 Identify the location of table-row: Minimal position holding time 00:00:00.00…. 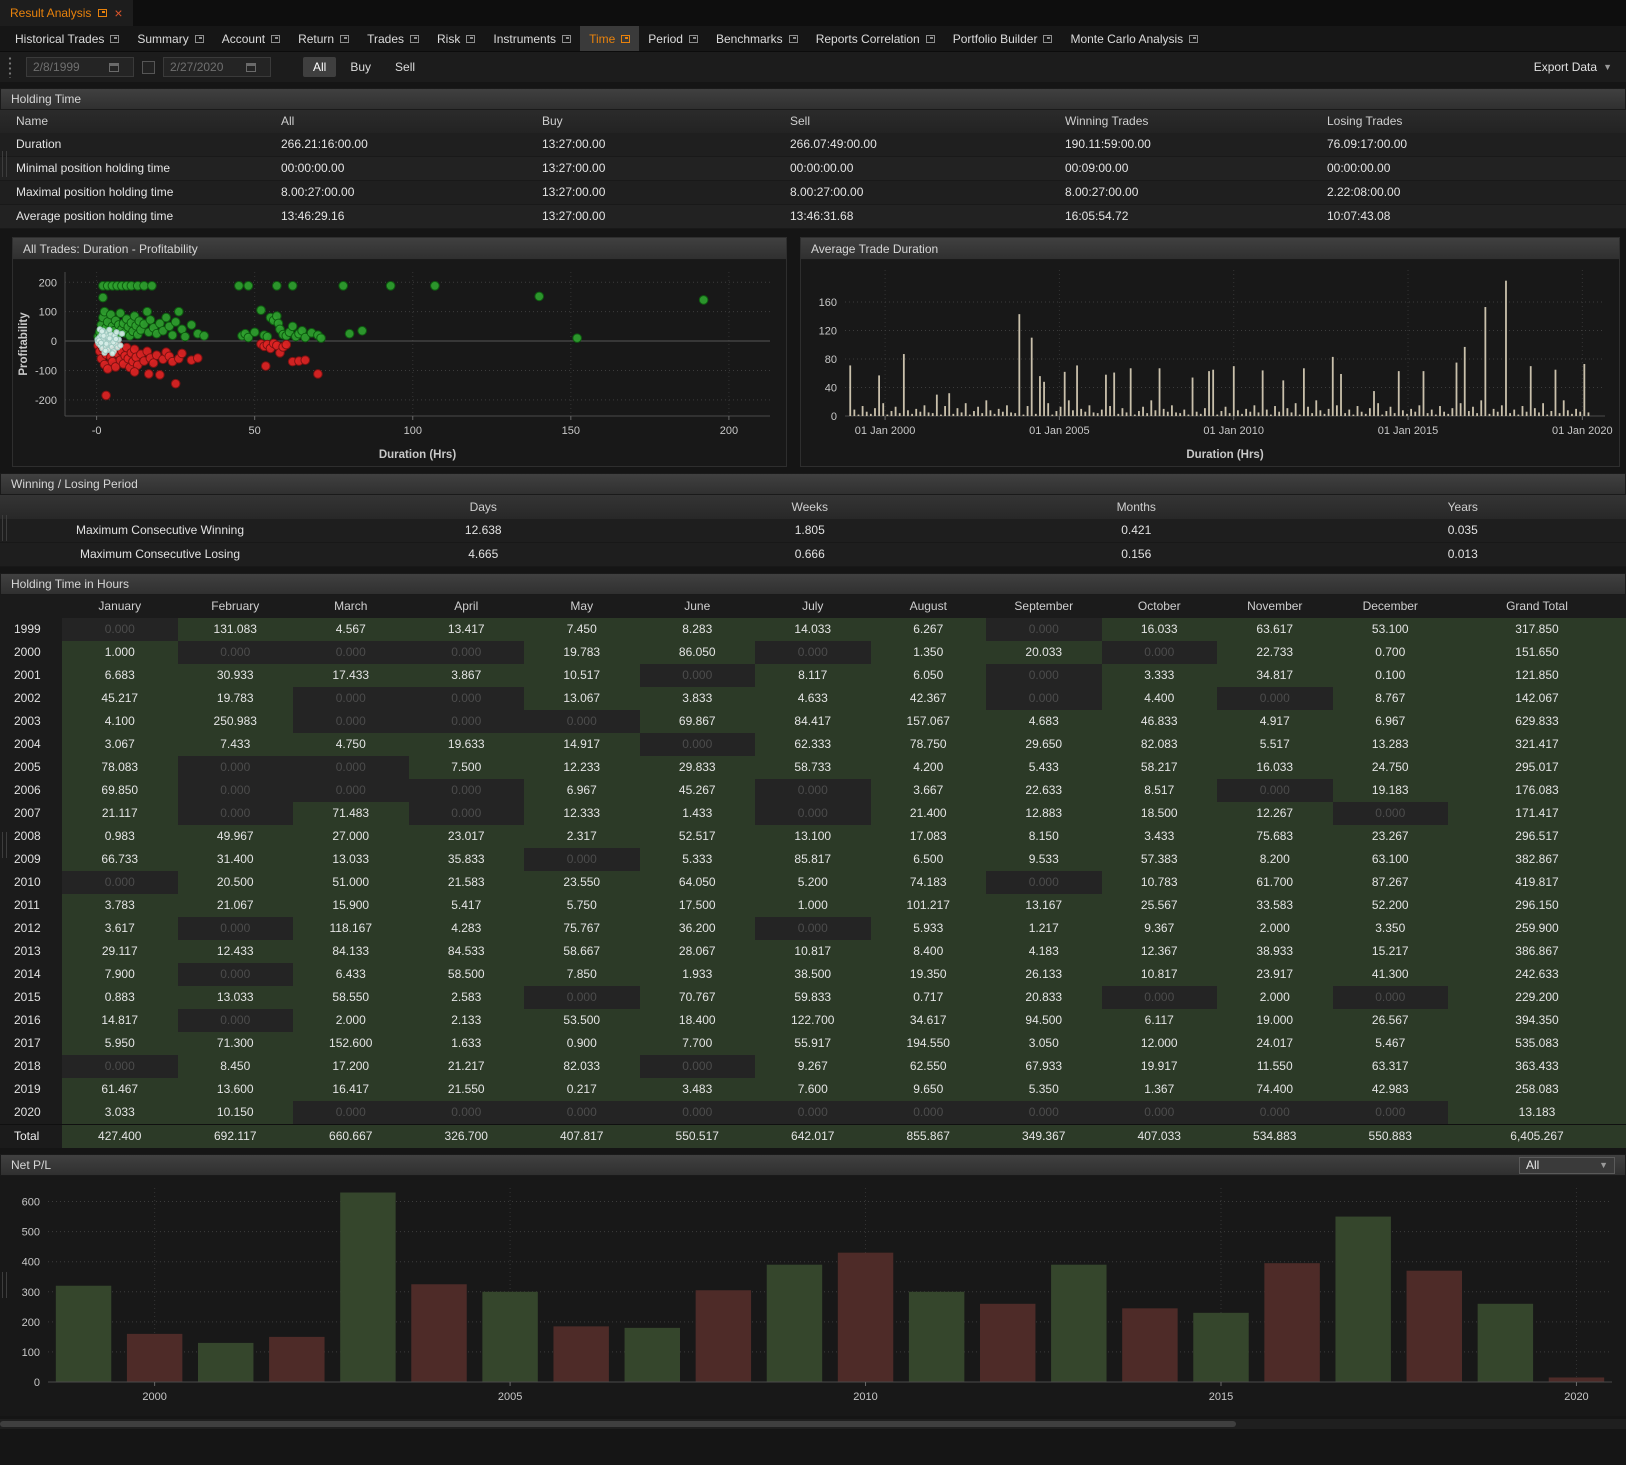
(813, 169).